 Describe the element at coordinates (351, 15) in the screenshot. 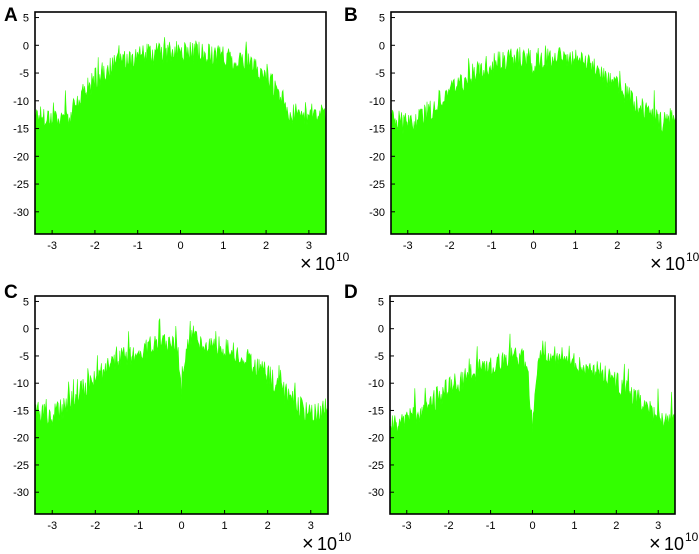

I see `panel-label: B` at that location.